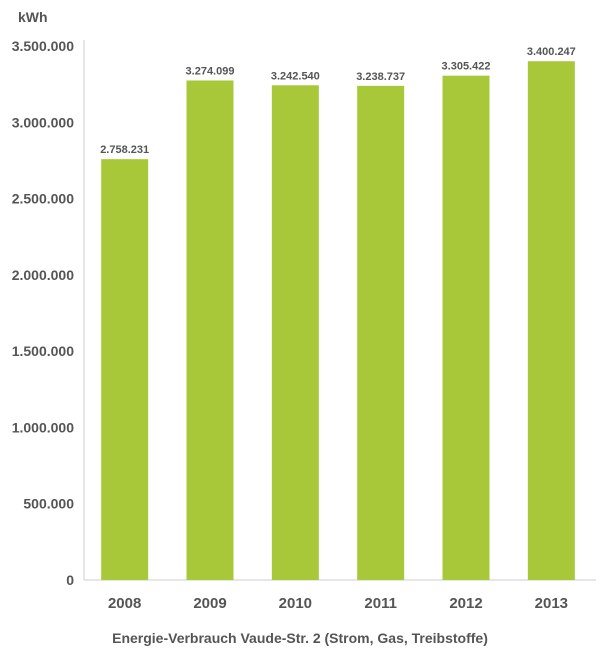 The height and width of the screenshot is (653, 600). What do you see at coordinates (33, 17) in the screenshot?
I see `y-axis-unit-label: kWh` at bounding box center [33, 17].